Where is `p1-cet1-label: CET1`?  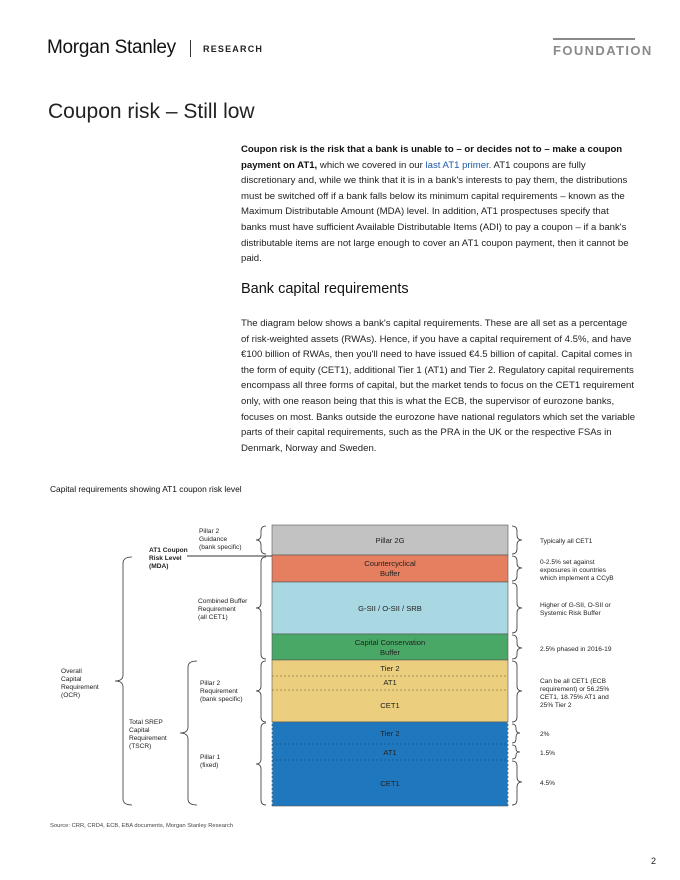 p1-cet1-label: CET1 is located at coordinates (389, 783).